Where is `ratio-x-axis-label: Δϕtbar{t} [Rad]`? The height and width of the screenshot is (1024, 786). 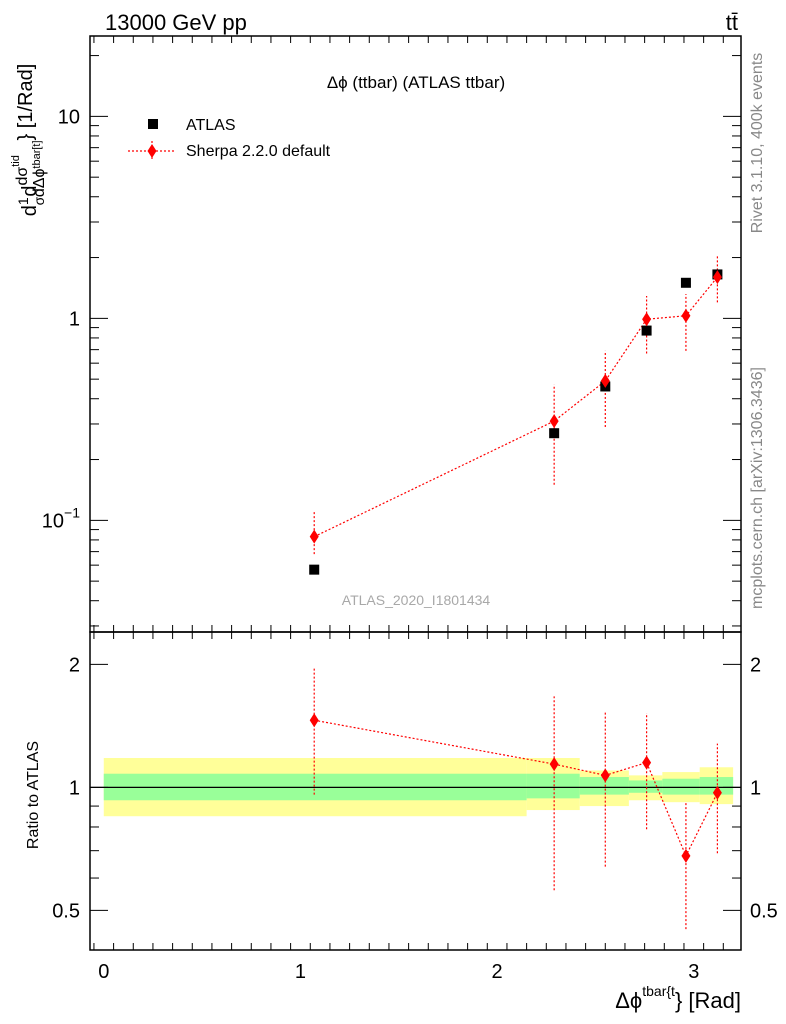
ratio-x-axis-label: Δϕtbar{t} [Rad] is located at coordinates (678, 998).